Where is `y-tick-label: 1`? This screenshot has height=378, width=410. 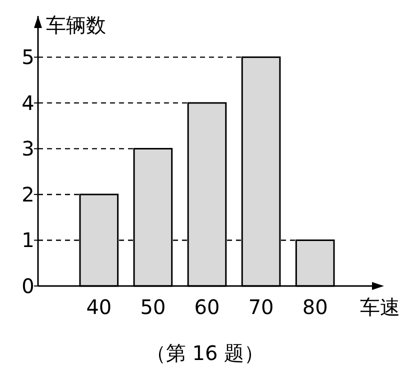
y-tick-label: 1 is located at coordinates (28, 240).